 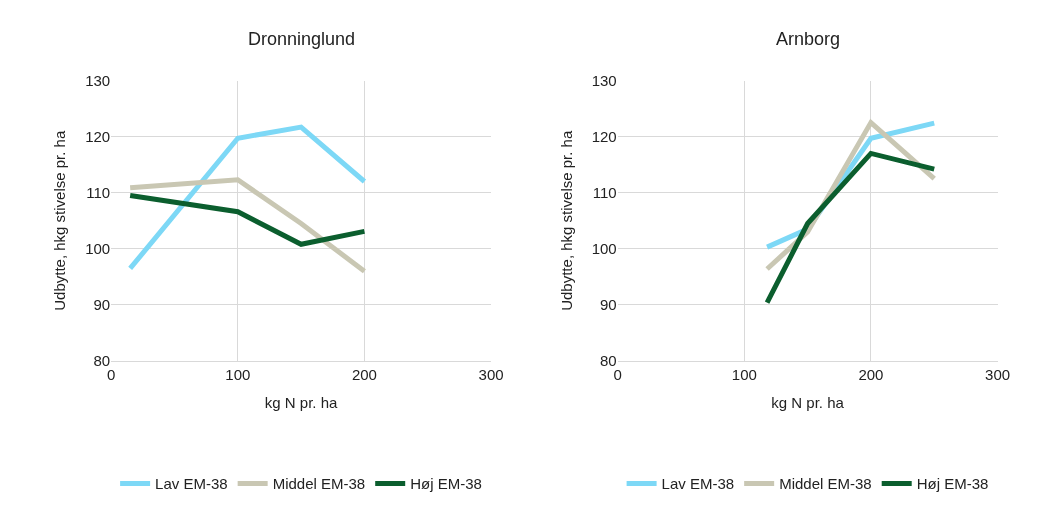 What do you see at coordinates (808, 39) in the screenshot?
I see `chart-title: Arnborg` at bounding box center [808, 39].